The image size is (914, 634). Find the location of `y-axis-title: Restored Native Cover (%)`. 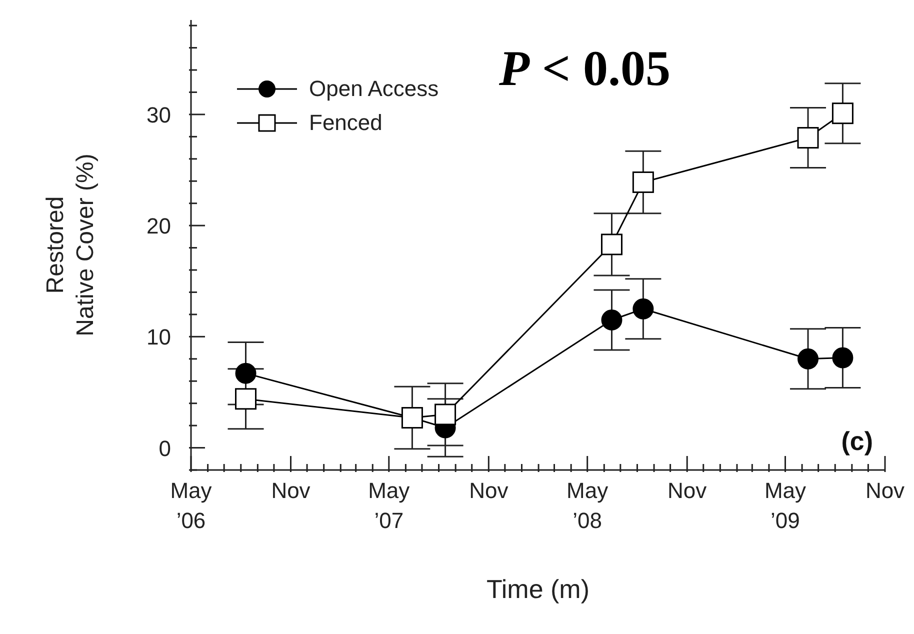

y-axis-title: Restored Native Cover (%) is located at coordinates (70, 245).